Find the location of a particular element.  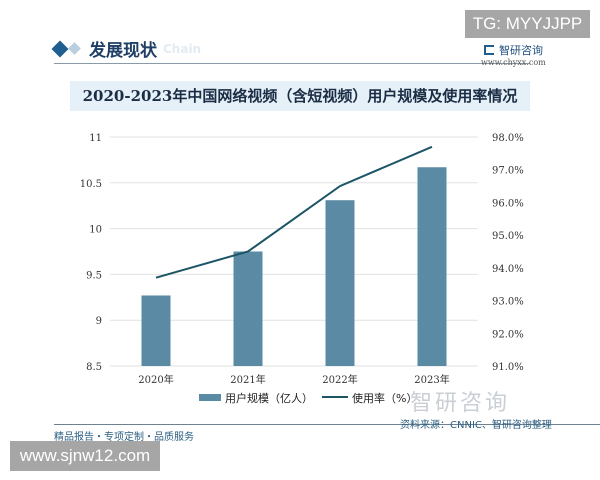

svg-text: 9.5 is located at coordinates (94, 275).